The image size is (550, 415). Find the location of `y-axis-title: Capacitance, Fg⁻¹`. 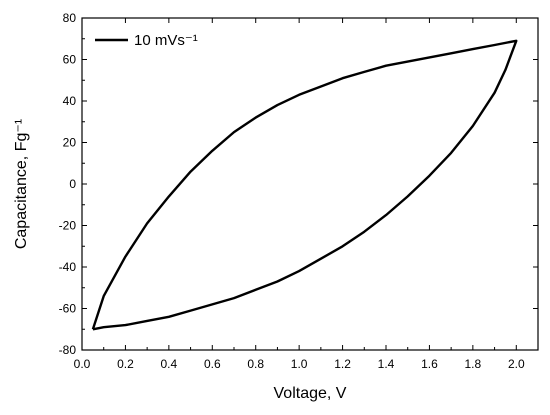

y-axis-title: Capacitance, Fg⁻¹ is located at coordinates (21, 184).